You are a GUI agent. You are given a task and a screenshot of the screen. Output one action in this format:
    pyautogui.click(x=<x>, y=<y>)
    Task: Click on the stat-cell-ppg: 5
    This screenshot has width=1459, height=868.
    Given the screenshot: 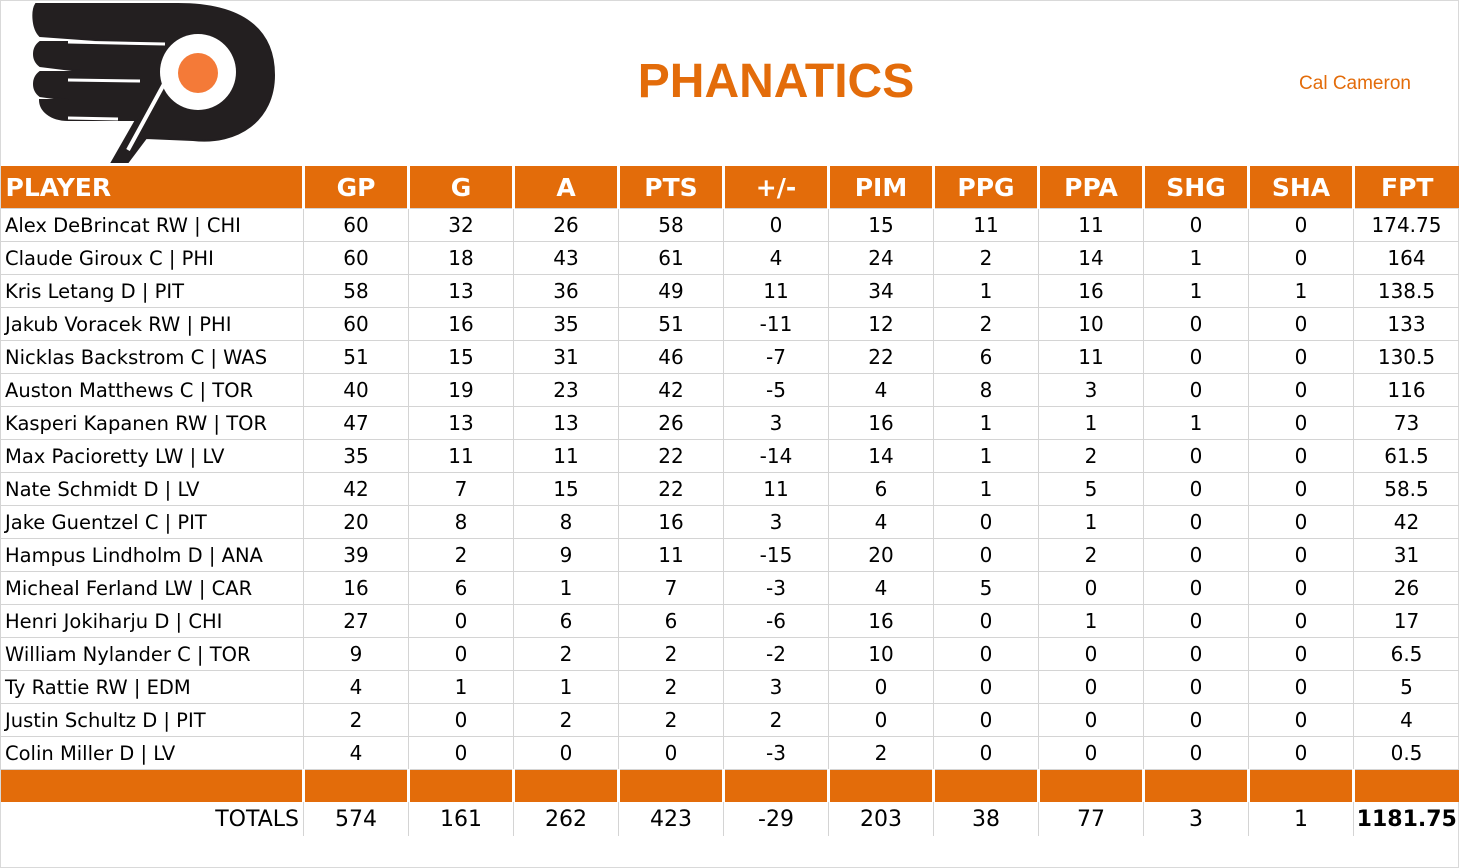 What is the action you would take?
    pyautogui.click(x=986, y=588)
    